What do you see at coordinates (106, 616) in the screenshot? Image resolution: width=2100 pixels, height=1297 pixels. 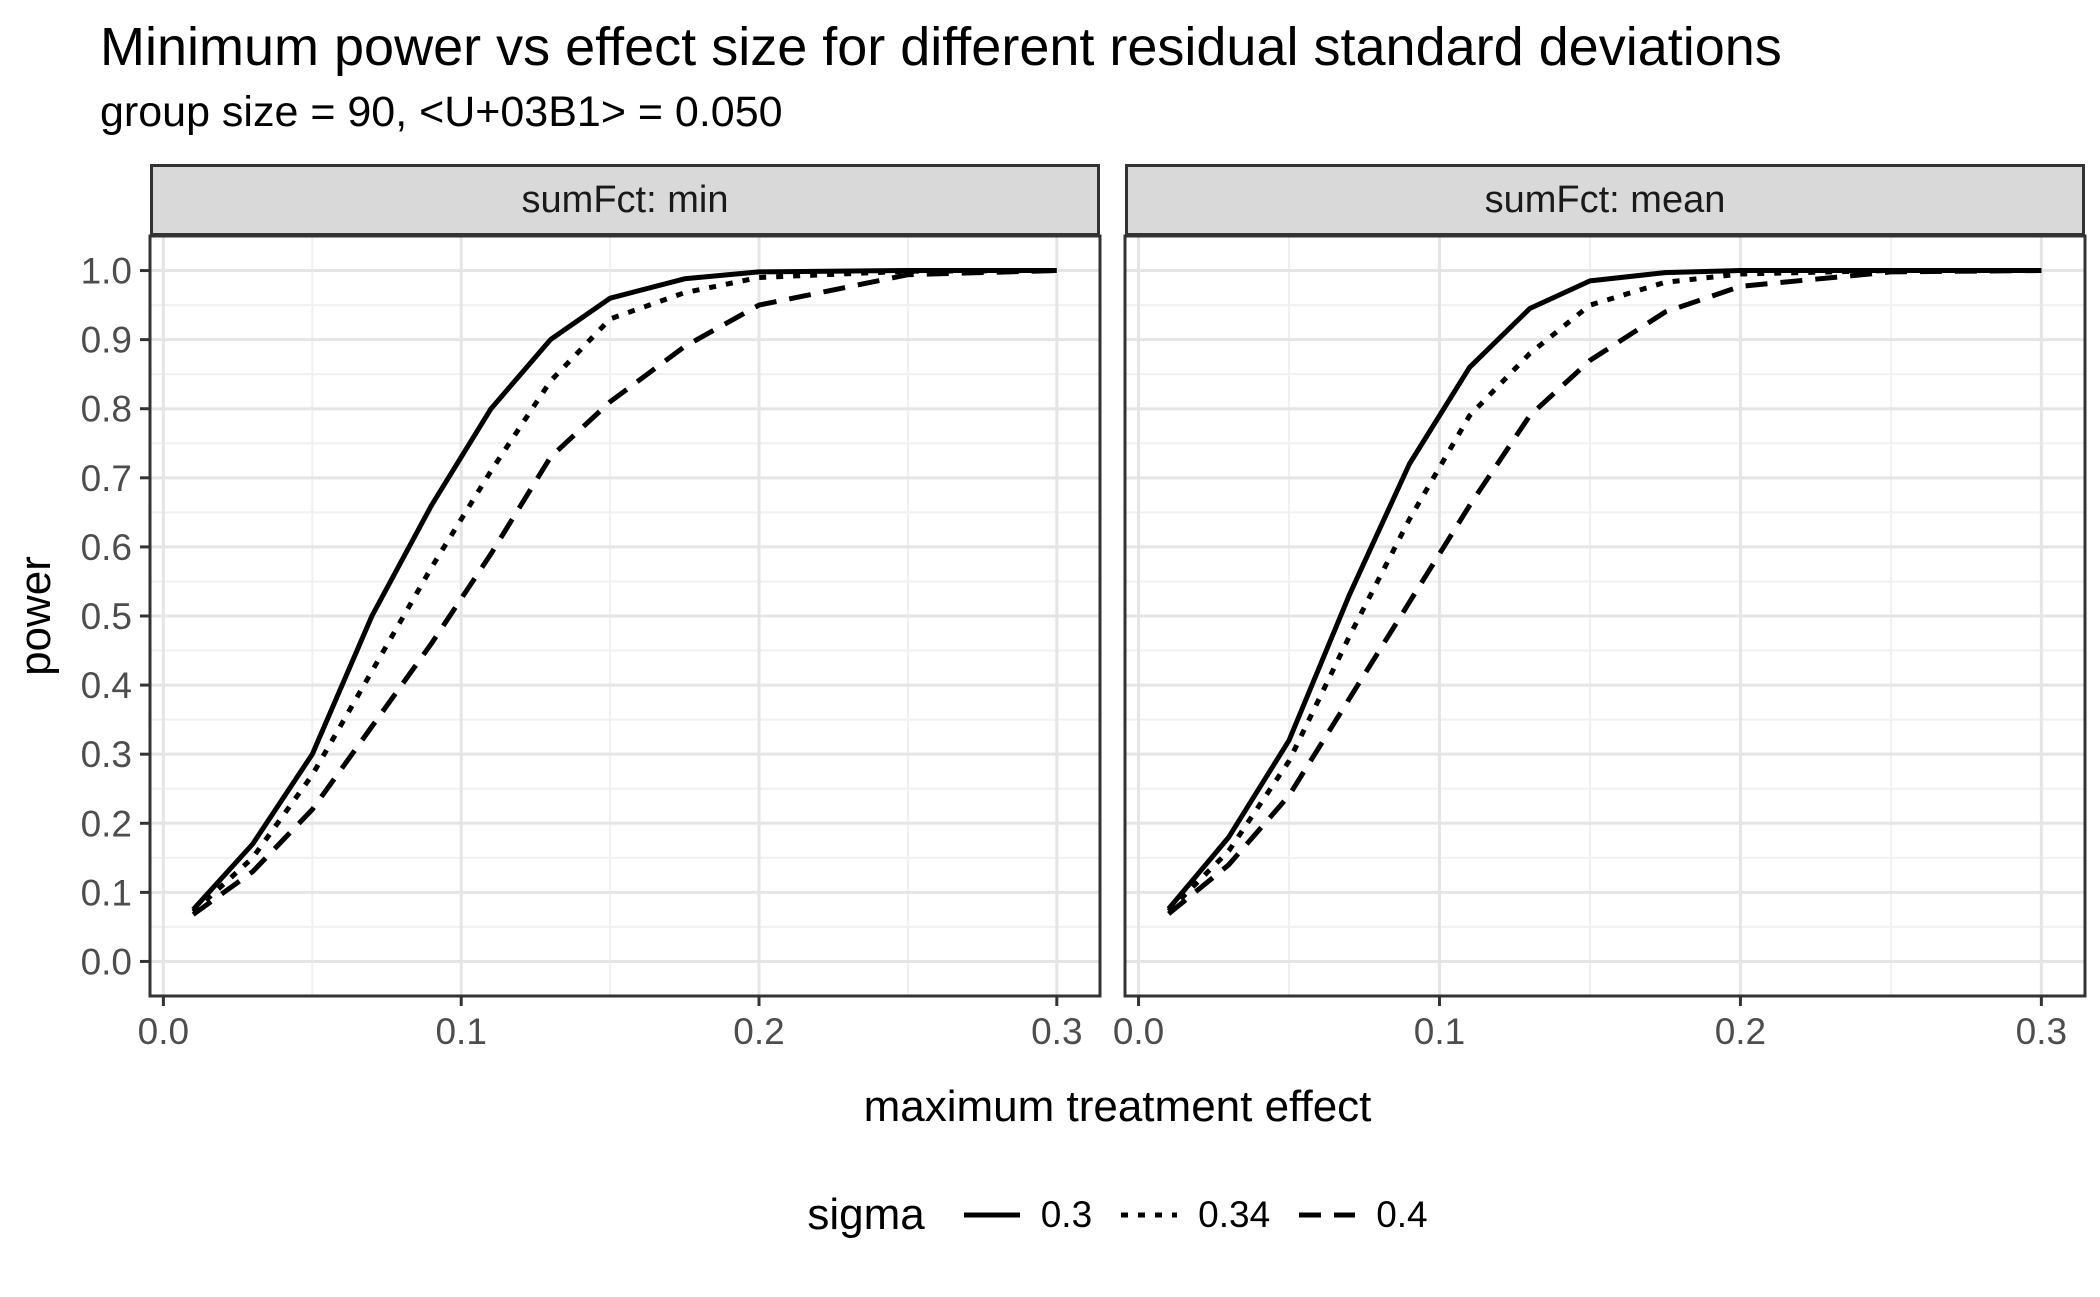 I see `y-tick-label: 0.5` at bounding box center [106, 616].